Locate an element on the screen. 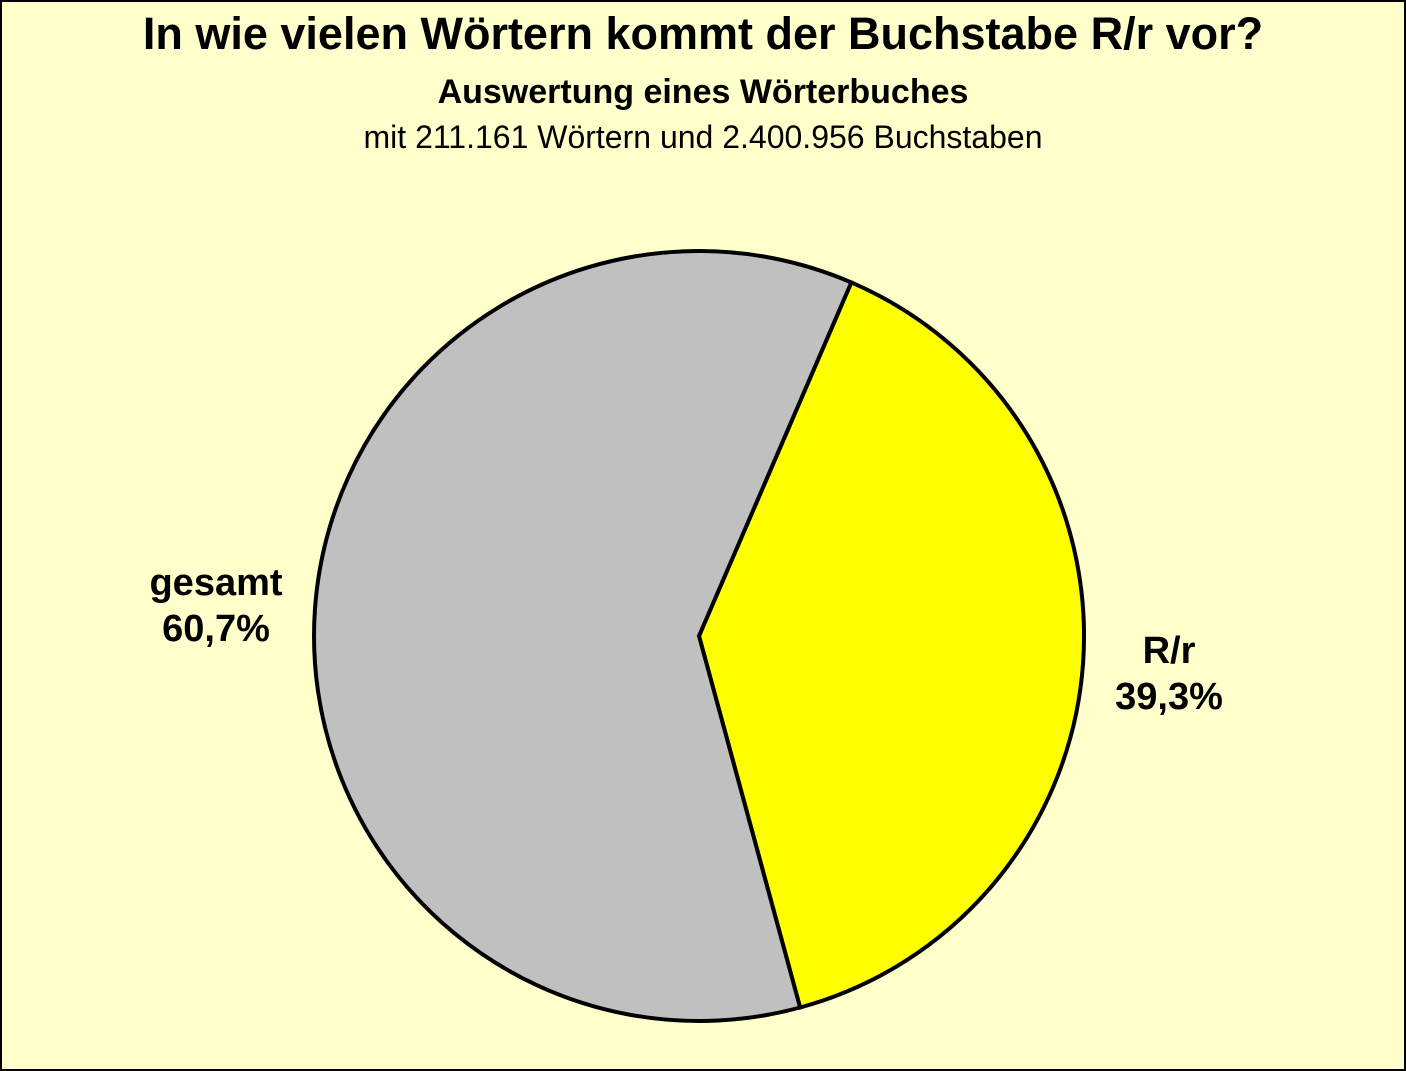  chart-subtitle: Auswertung eines Wörterbuches is located at coordinates (703, 92).